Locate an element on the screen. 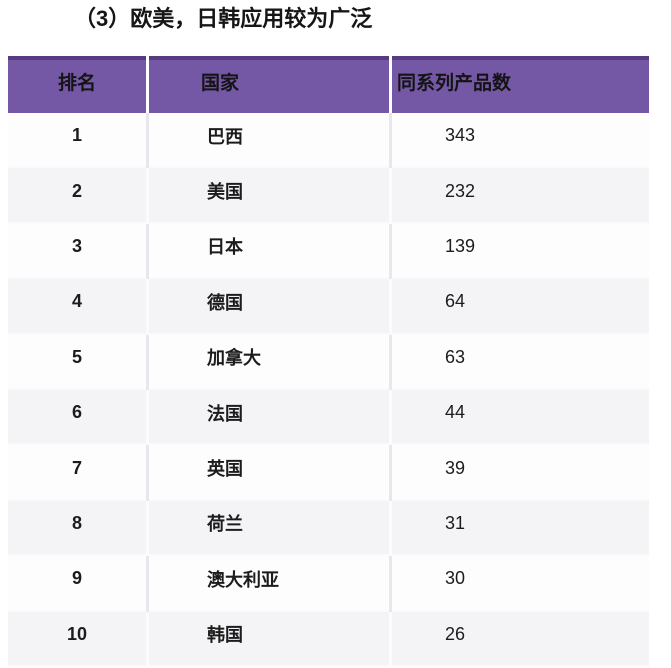  count-cell: 26 is located at coordinates (520, 639).